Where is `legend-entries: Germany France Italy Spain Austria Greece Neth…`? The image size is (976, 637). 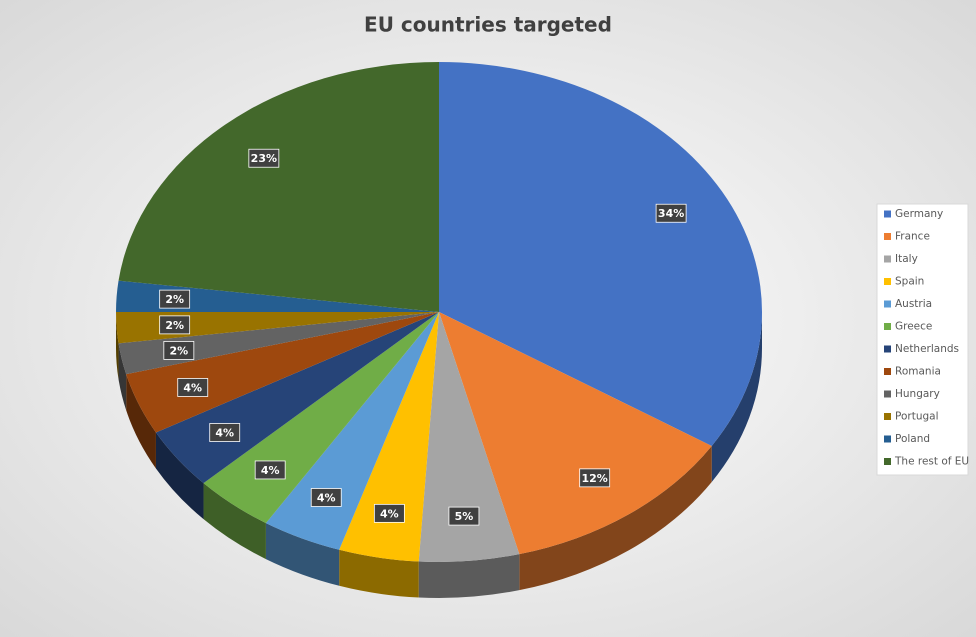 legend-entries: Germany France Italy Spain Austria Greece Neth… is located at coordinates (926, 338).